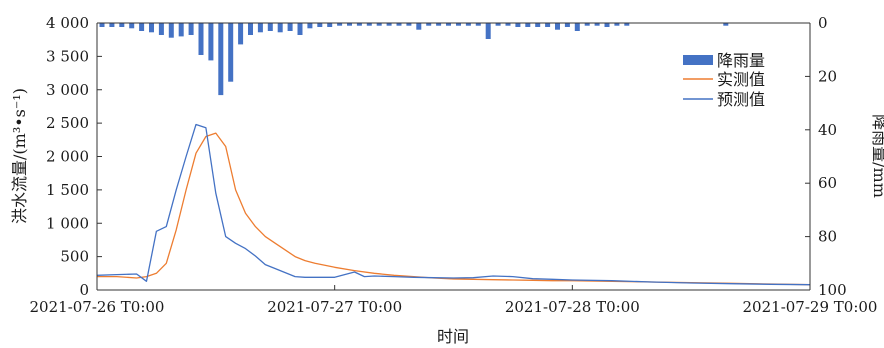 This screenshot has width=884, height=348. What do you see at coordinates (572, 307) in the screenshot?
I see `x-tick-label: 2021-07-28 T0:00` at bounding box center [572, 307].